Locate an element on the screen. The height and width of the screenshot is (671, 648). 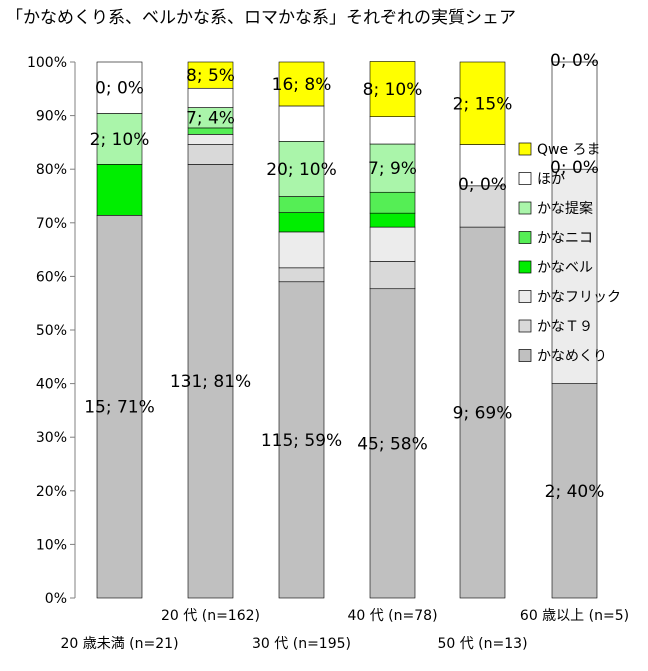
legend-label: Qwe ろま is located at coordinates (569, 150).